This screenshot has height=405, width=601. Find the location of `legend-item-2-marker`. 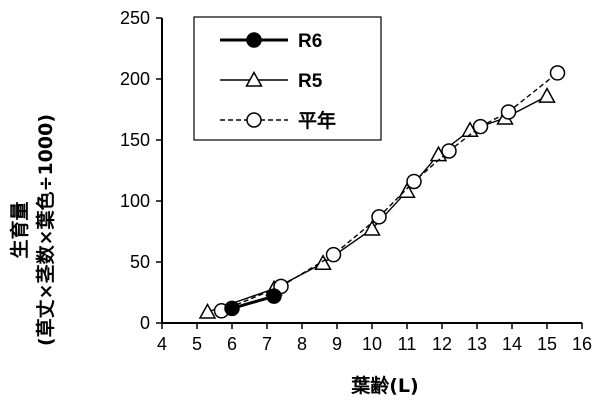

legend-item-2-marker is located at coordinates (254, 78).